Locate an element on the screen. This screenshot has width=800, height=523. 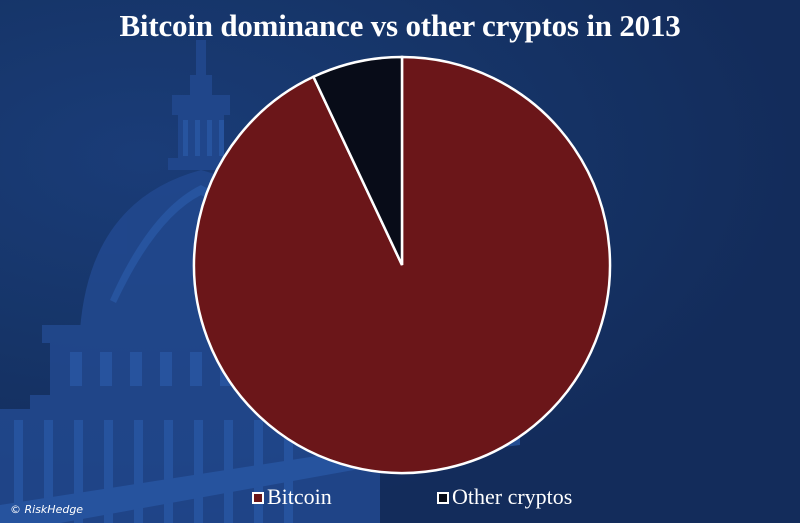
legend-item-bitcoin: Bitcoin is located at coordinates (292, 497).